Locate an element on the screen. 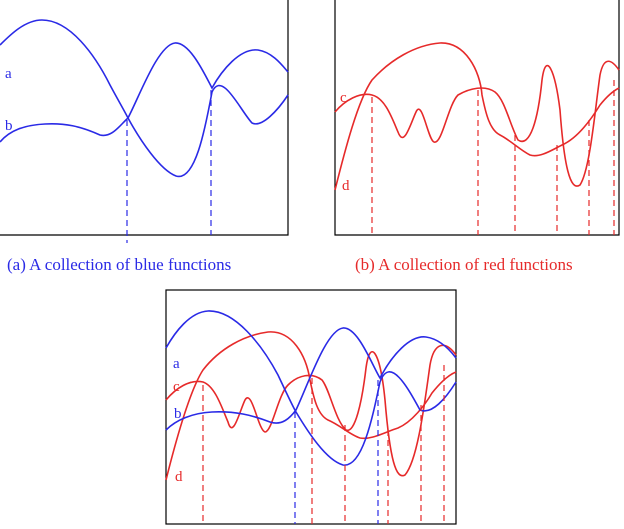  caption-b: (b) A collection of red functions is located at coordinates (464, 264).